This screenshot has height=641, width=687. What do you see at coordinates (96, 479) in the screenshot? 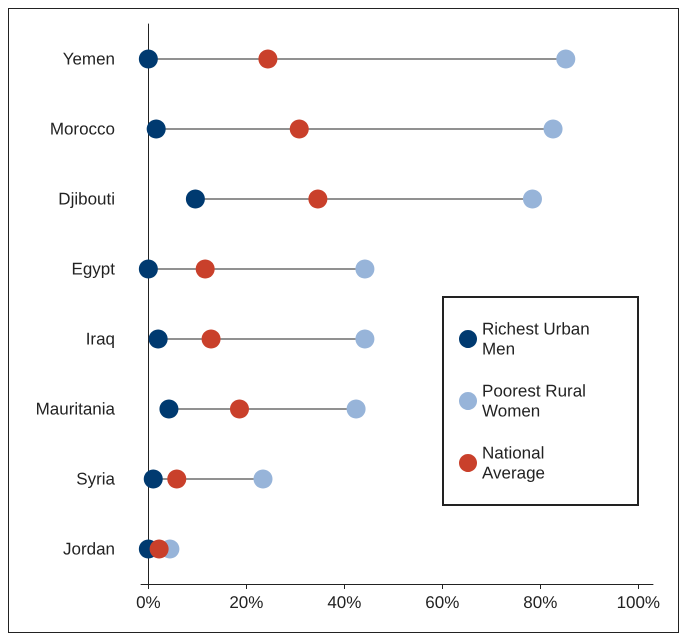
I see `y-tick-label: Syria` at bounding box center [96, 479].